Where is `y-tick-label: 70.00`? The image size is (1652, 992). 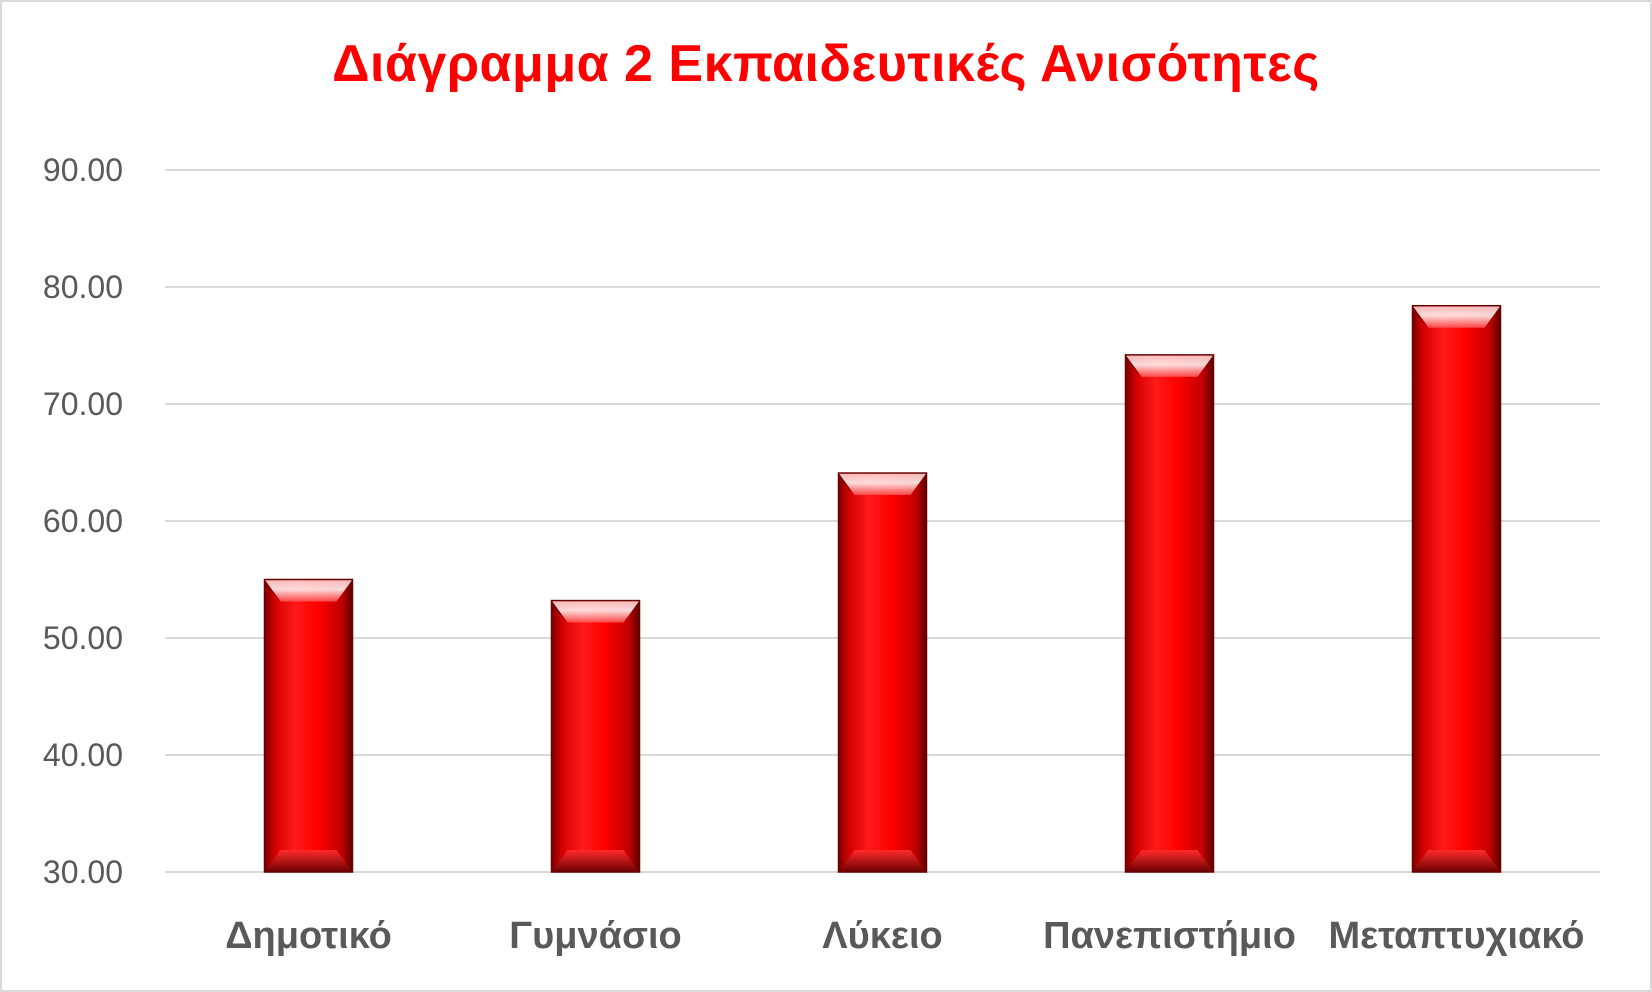
y-tick-label: 70.00 is located at coordinates (83, 404).